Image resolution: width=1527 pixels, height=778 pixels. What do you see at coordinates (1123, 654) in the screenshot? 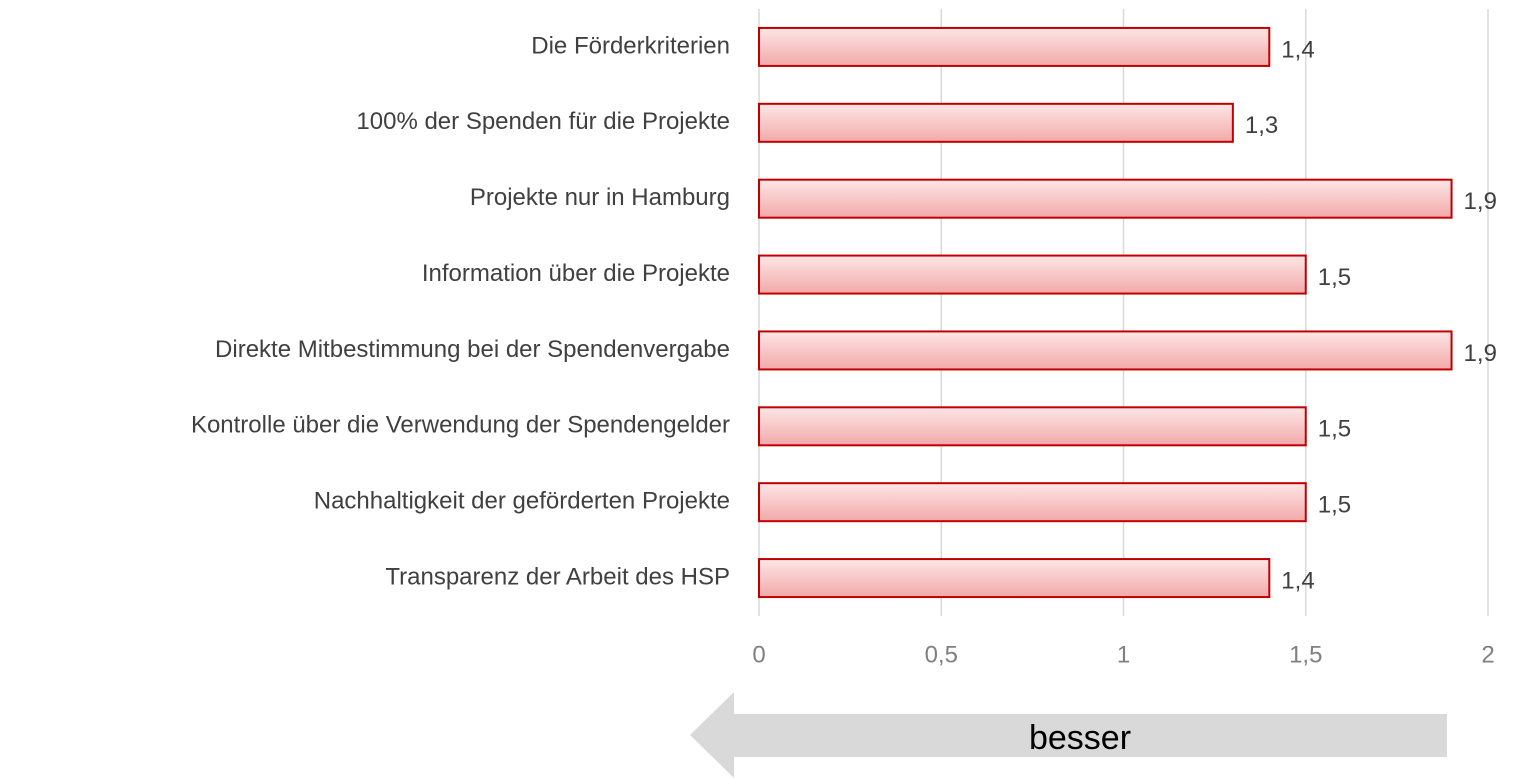
I see `x-tick-label: 1` at bounding box center [1123, 654].